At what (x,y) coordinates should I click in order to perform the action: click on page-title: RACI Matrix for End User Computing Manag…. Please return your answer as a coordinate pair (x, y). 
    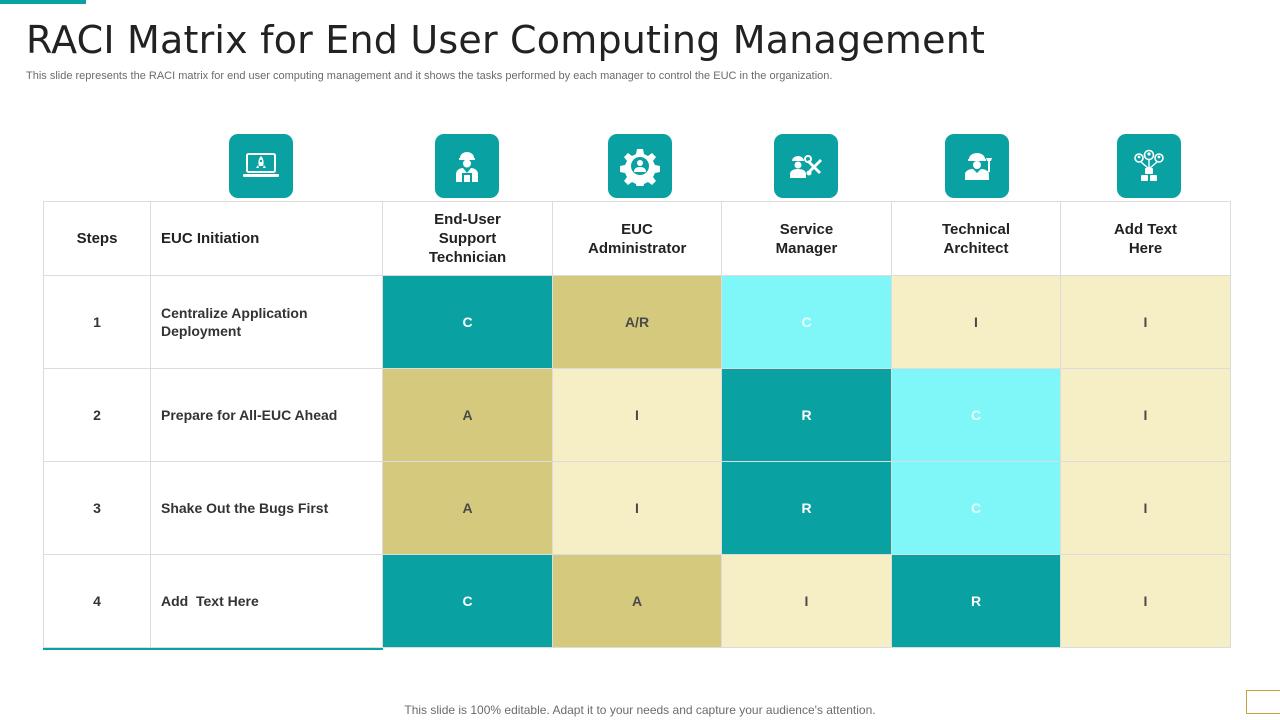
    Looking at the image, I should click on (506, 40).